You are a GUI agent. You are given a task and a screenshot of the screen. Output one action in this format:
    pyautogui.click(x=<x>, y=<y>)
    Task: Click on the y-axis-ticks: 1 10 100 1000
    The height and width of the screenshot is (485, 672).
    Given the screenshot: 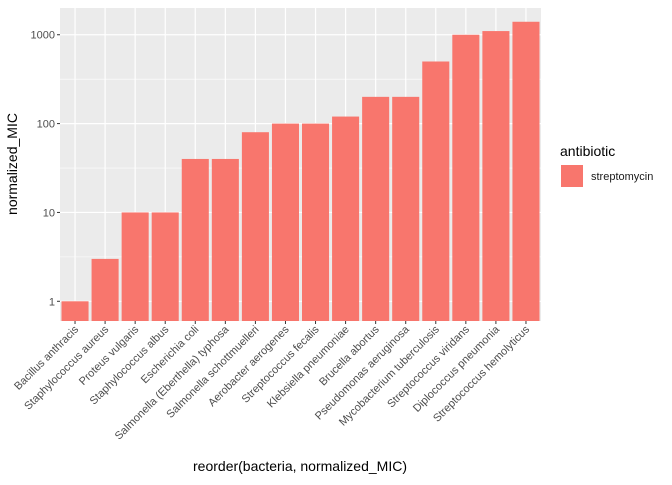 What is the action you would take?
    pyautogui.click(x=45, y=169)
    